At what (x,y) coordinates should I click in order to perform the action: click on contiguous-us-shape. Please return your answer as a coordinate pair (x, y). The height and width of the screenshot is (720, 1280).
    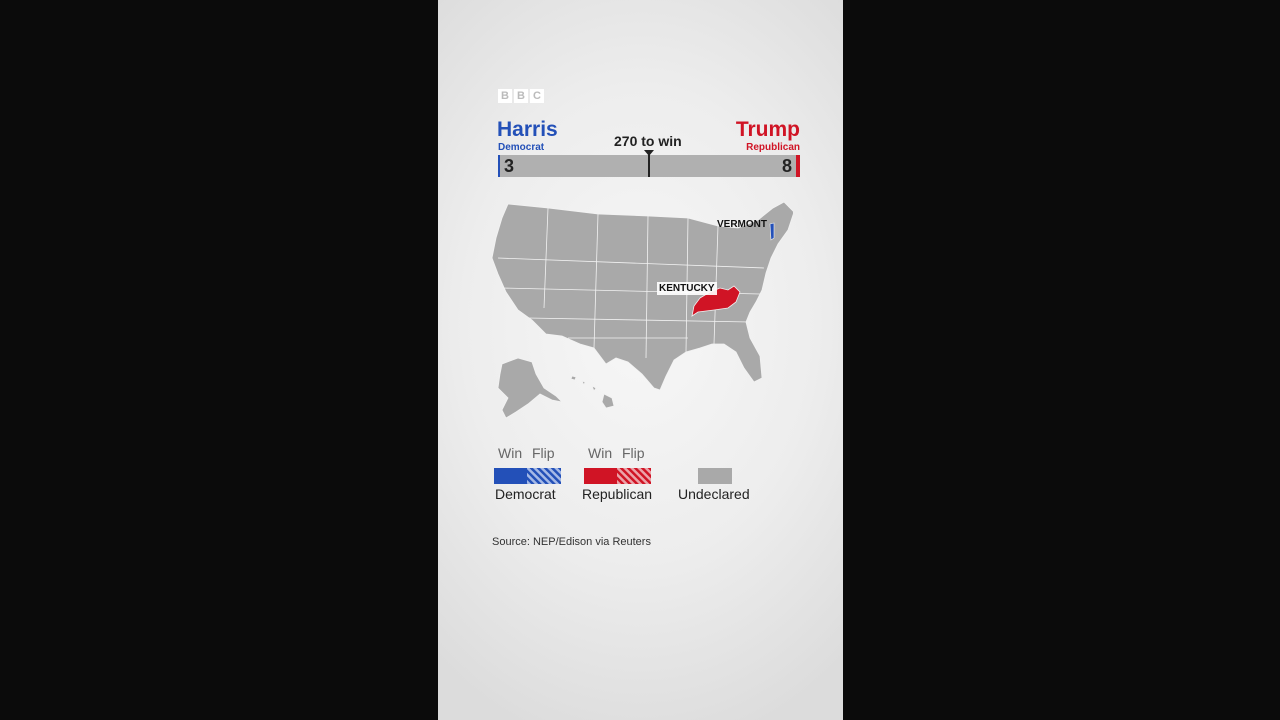
    Looking at the image, I should click on (642, 296).